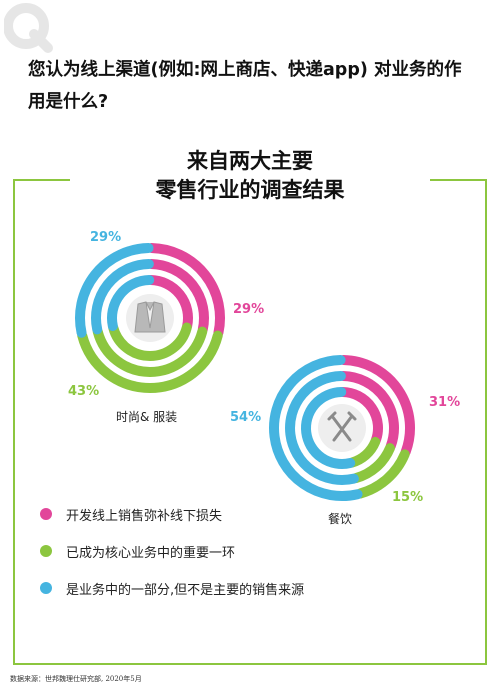 Image resolution: width=500 pixels, height=688 pixels. Describe the element at coordinates (84, 391) in the screenshot. I see `chart1-value-green: 43%` at that location.